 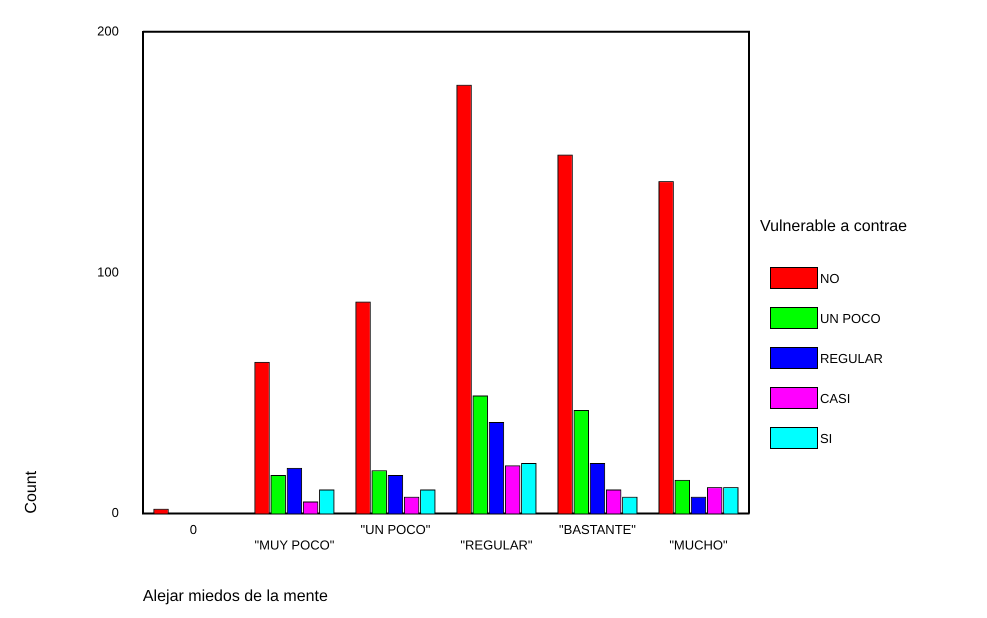 What do you see at coordinates (698, 545) in the screenshot?
I see `x-tick-label: "MUCHO"` at bounding box center [698, 545].